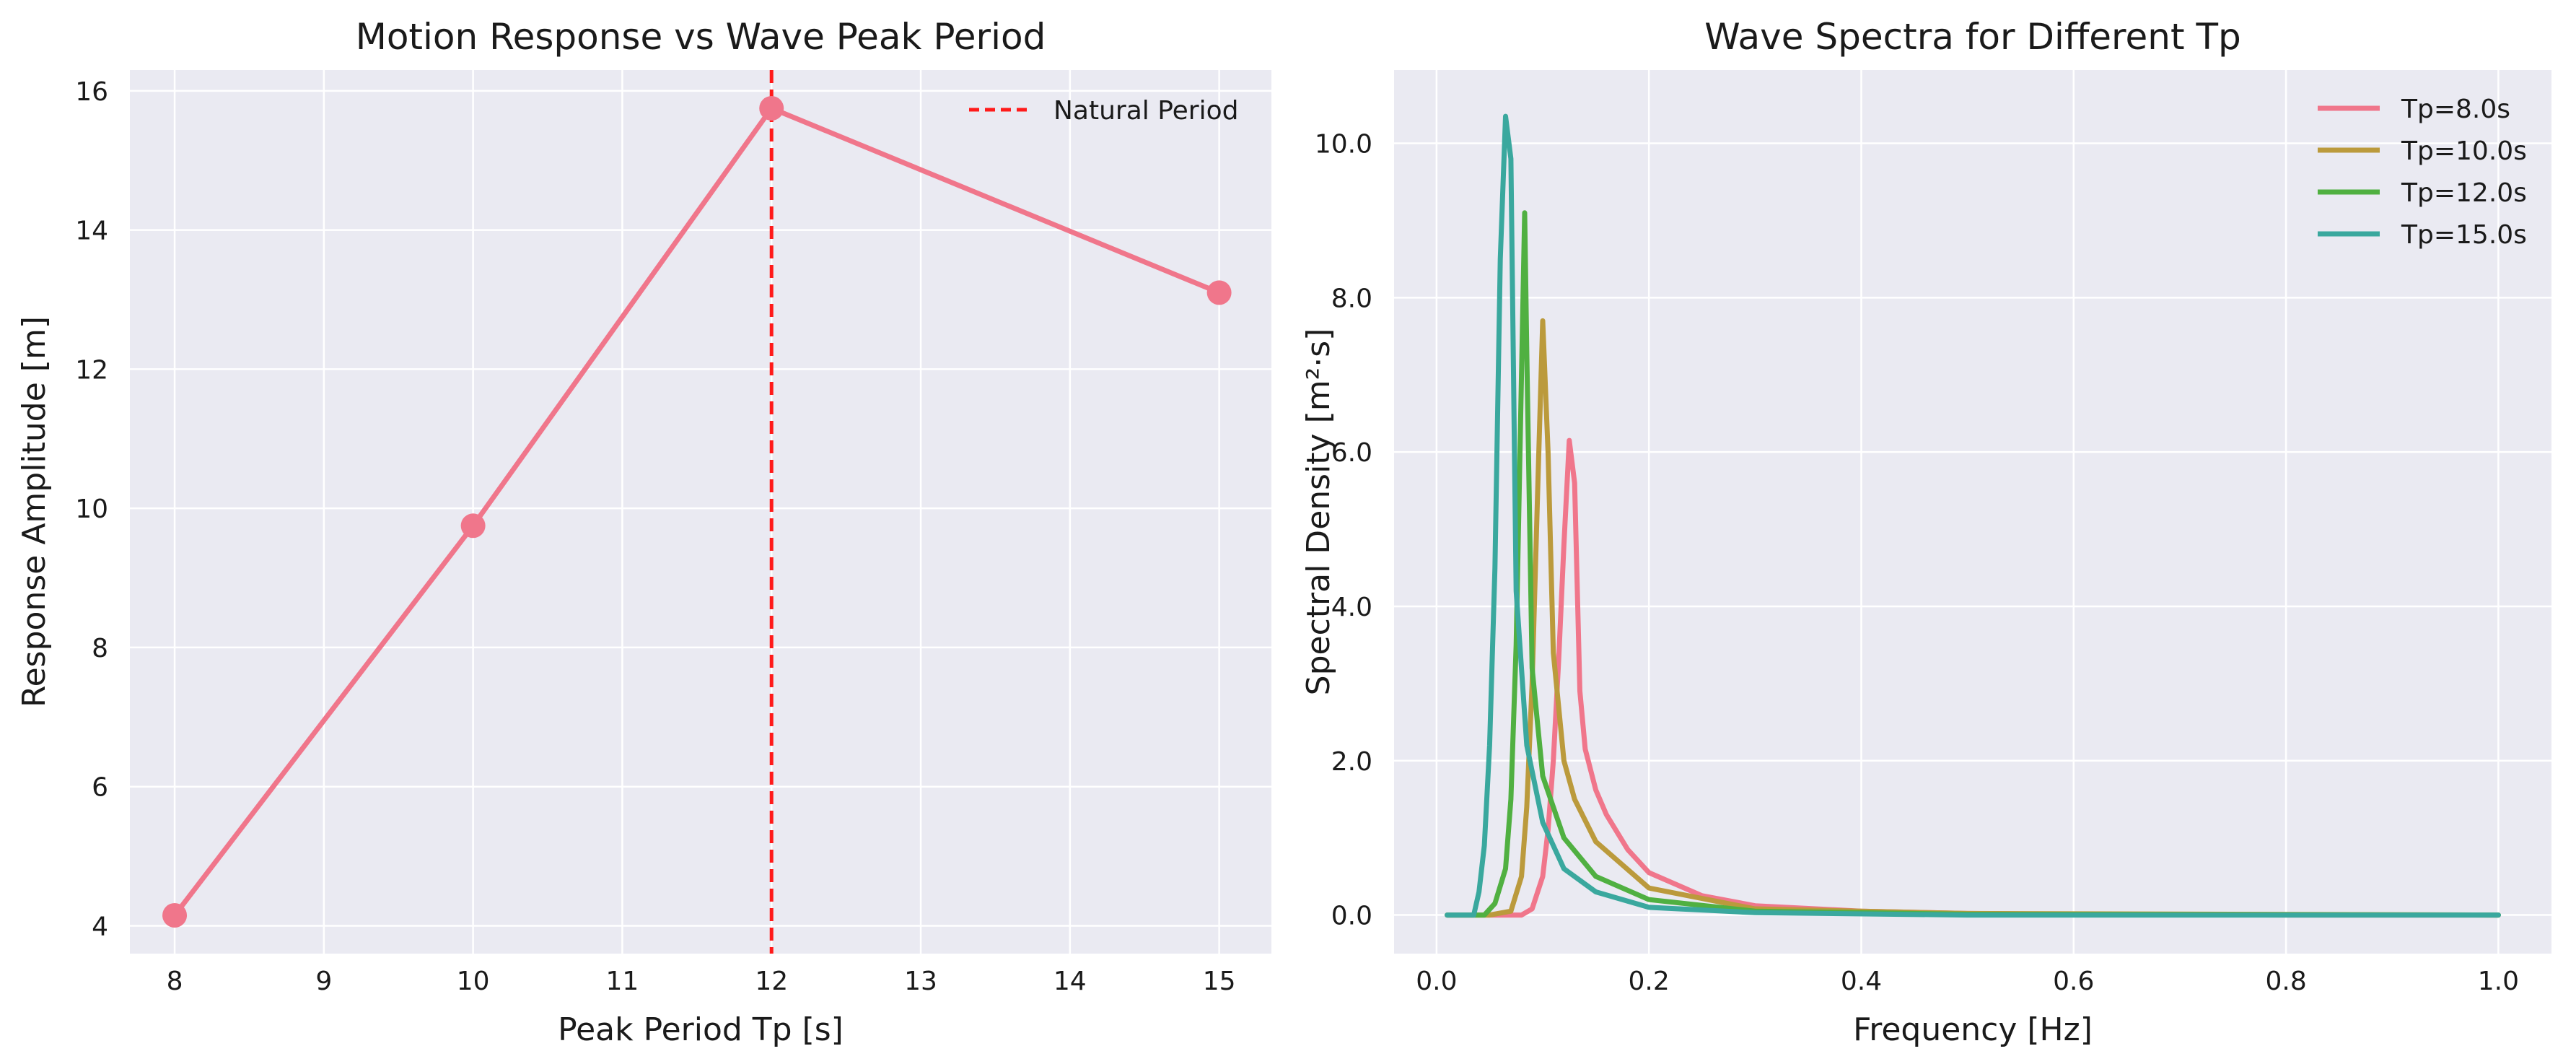 The height and width of the screenshot is (1059, 2576). What do you see at coordinates (1318, 512) in the screenshot?
I see `spectra-y-axis-label: Spectral Density [m²·s]` at bounding box center [1318, 512].